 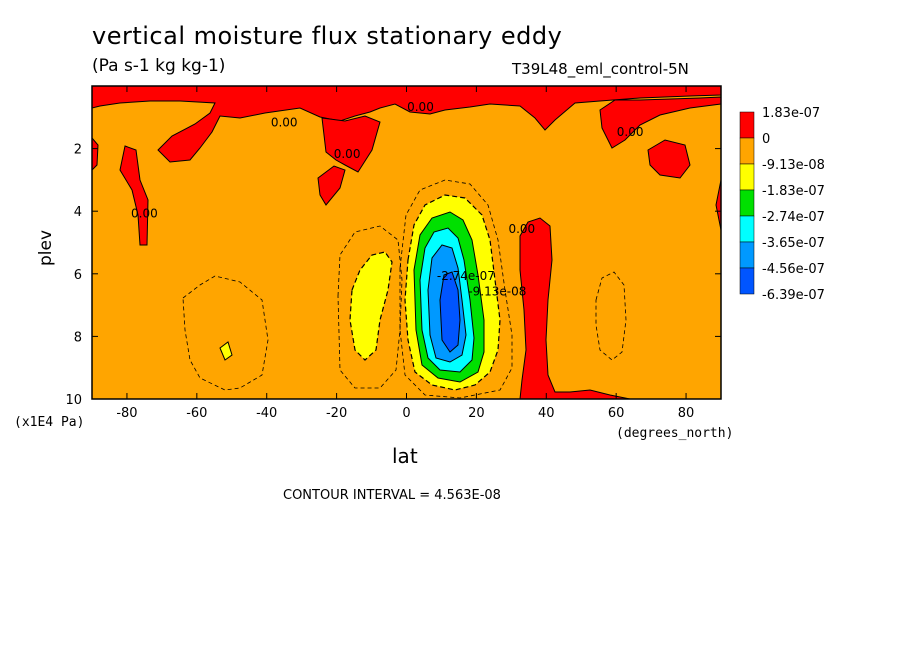 I want to click on legend-label: -4.56e-07, so click(x=793, y=269).